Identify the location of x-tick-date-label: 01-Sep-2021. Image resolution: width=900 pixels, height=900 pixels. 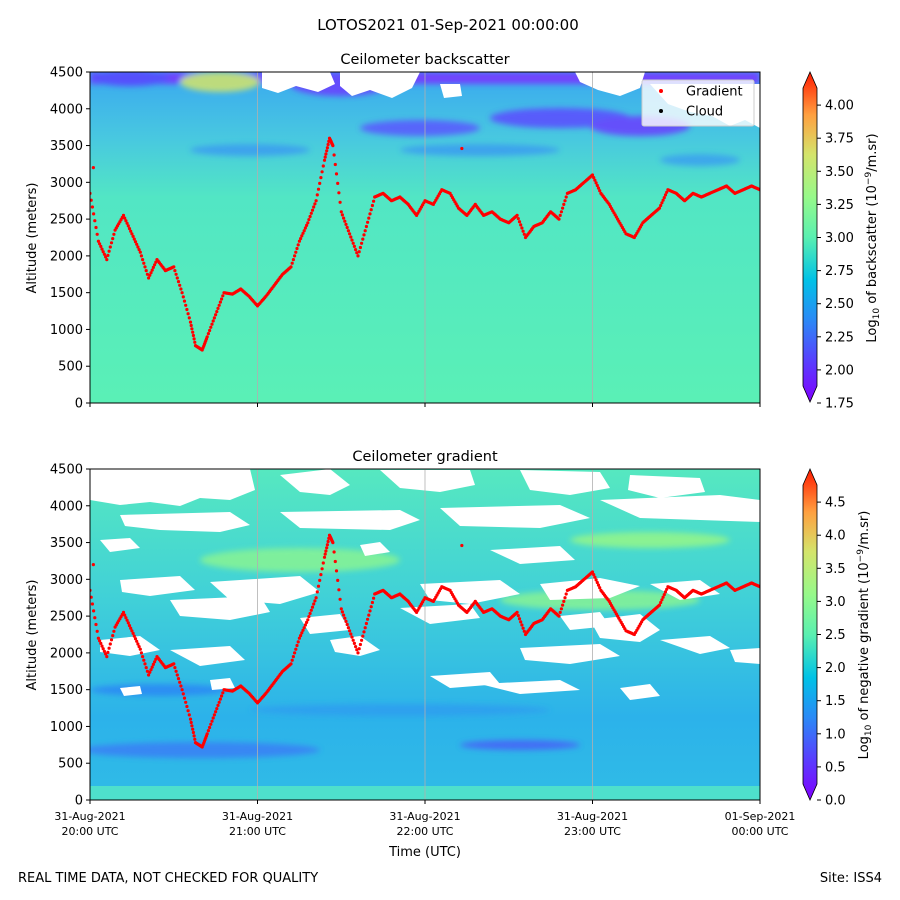
(760, 816).